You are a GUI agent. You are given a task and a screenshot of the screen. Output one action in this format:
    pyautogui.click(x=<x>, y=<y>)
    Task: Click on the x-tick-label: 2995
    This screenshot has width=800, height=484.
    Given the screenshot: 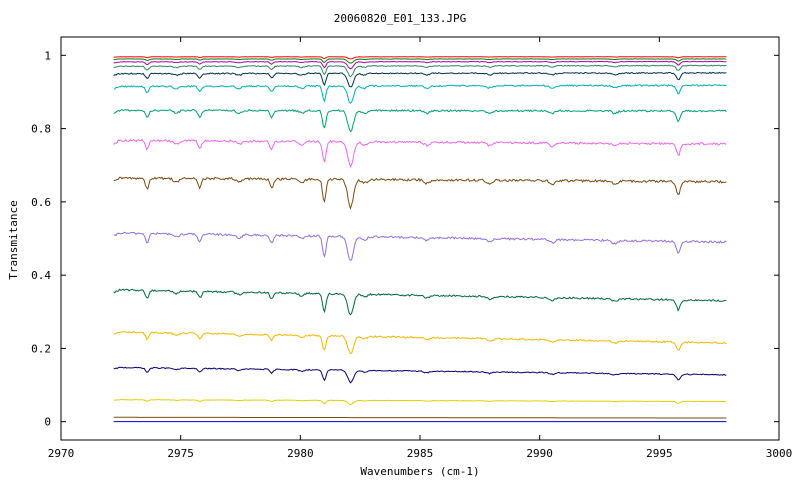 What is the action you would take?
    pyautogui.click(x=659, y=453)
    